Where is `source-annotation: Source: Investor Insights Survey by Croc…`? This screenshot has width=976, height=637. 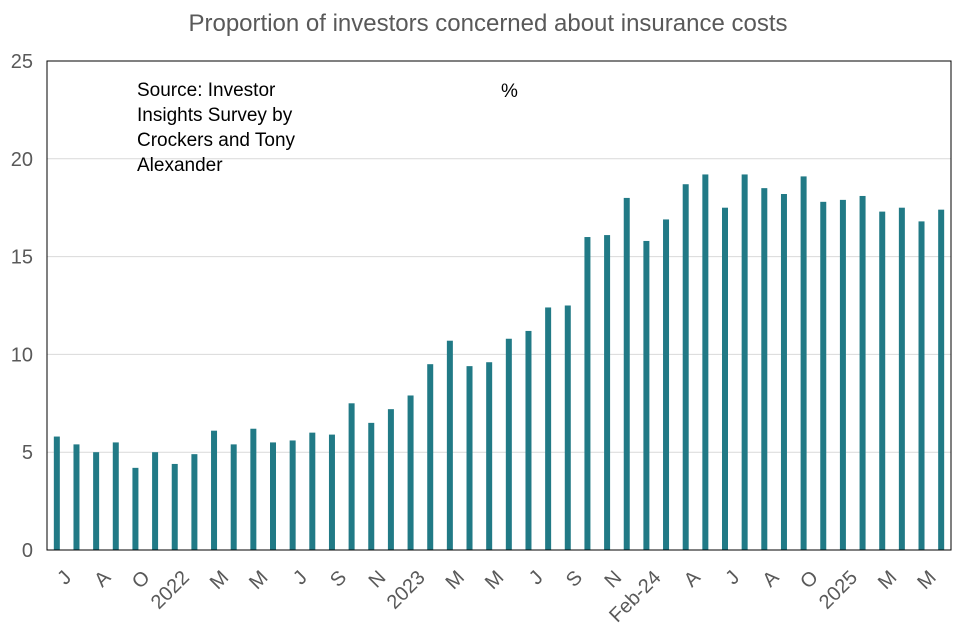
source-annotation: Source: Investor Insights Survey by Croc… is located at coordinates (216, 128).